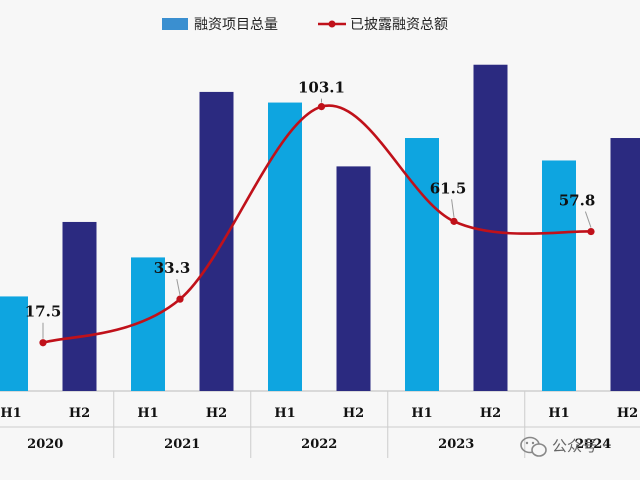  What do you see at coordinates (175, 24) in the screenshot?
I see `legend-swatch-bar` at bounding box center [175, 24].